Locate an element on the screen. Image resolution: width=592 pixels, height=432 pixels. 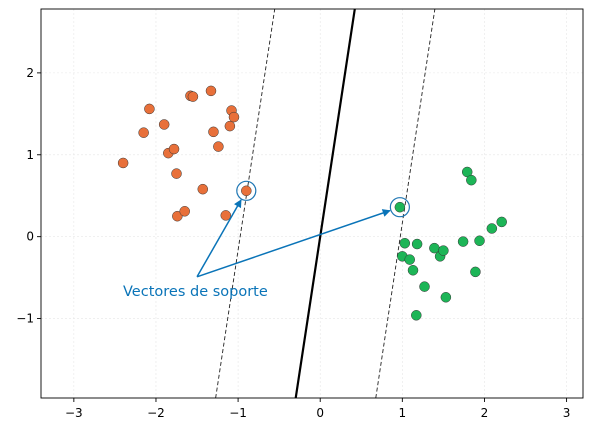
y-tick-label: 0 is located at coordinates (30, 237).